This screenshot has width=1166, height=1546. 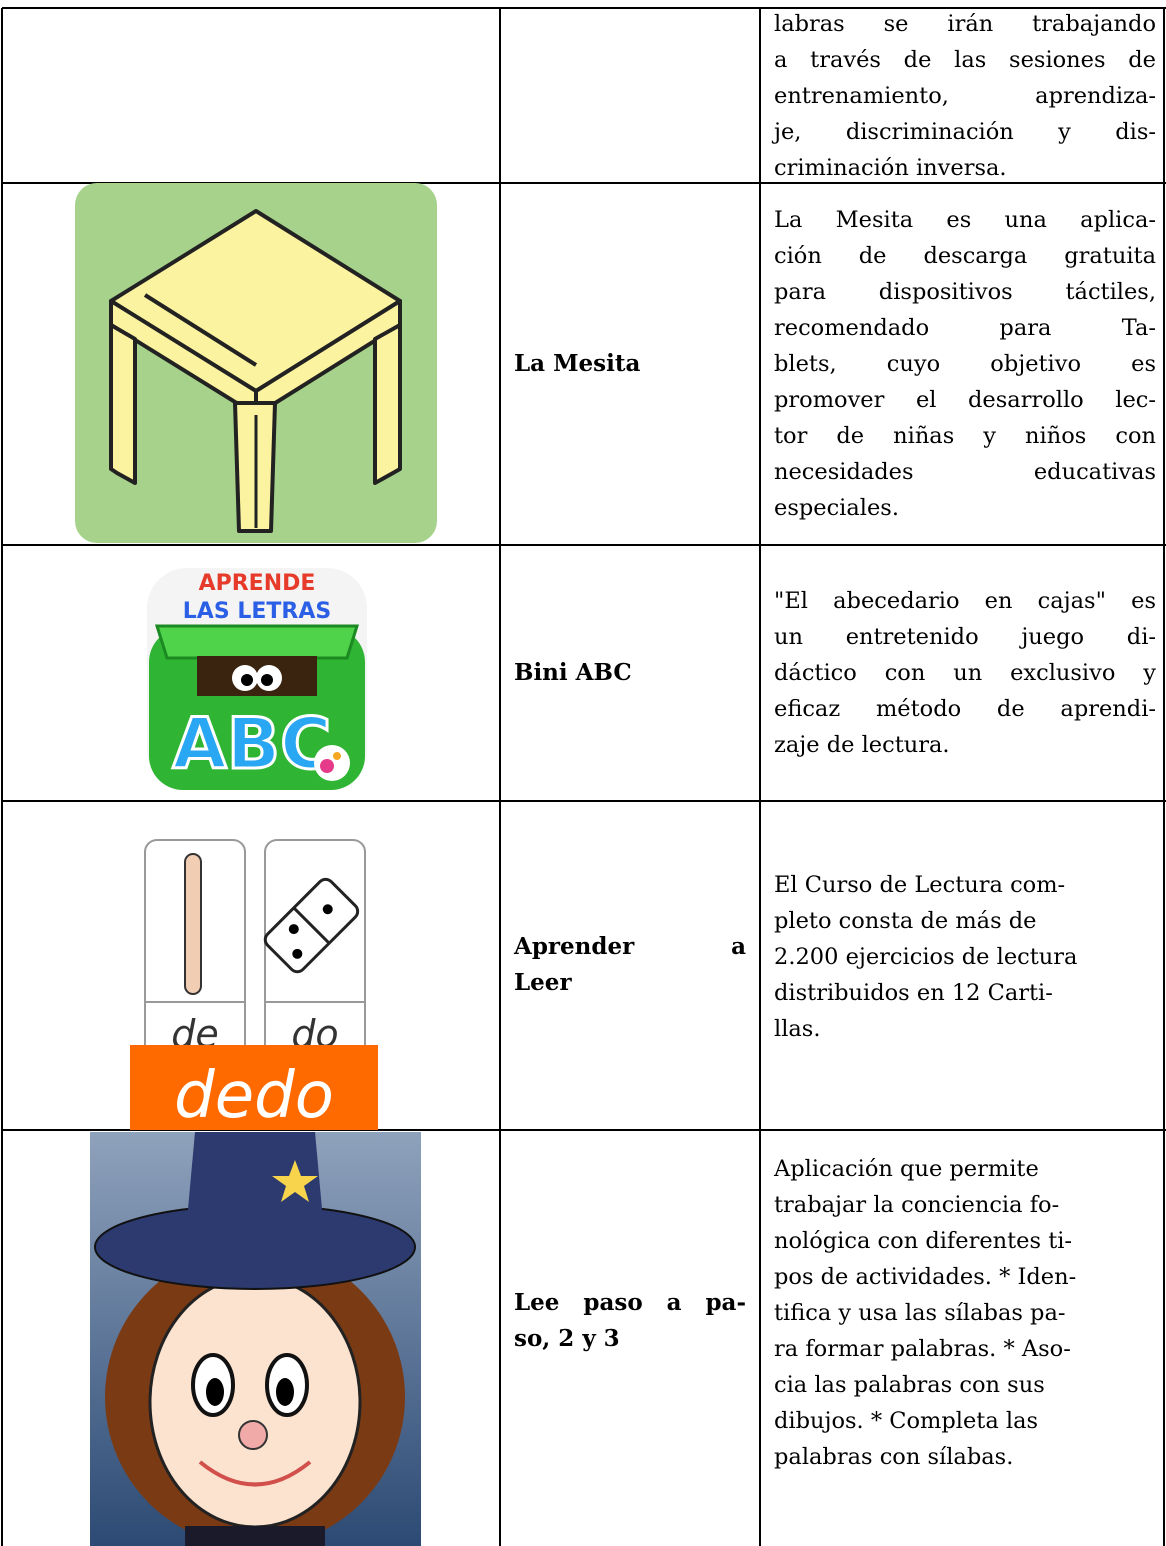 I want to click on description-line: tifica y usa las sílabas pa-, so click(x=920, y=1313).